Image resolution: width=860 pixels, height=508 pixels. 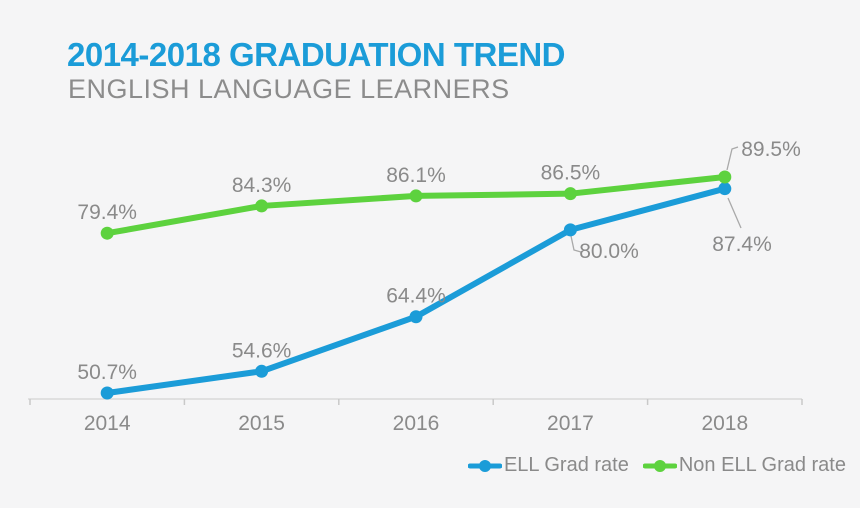 I want to click on data-label-ell-2017: 80.0%, so click(x=609, y=251).